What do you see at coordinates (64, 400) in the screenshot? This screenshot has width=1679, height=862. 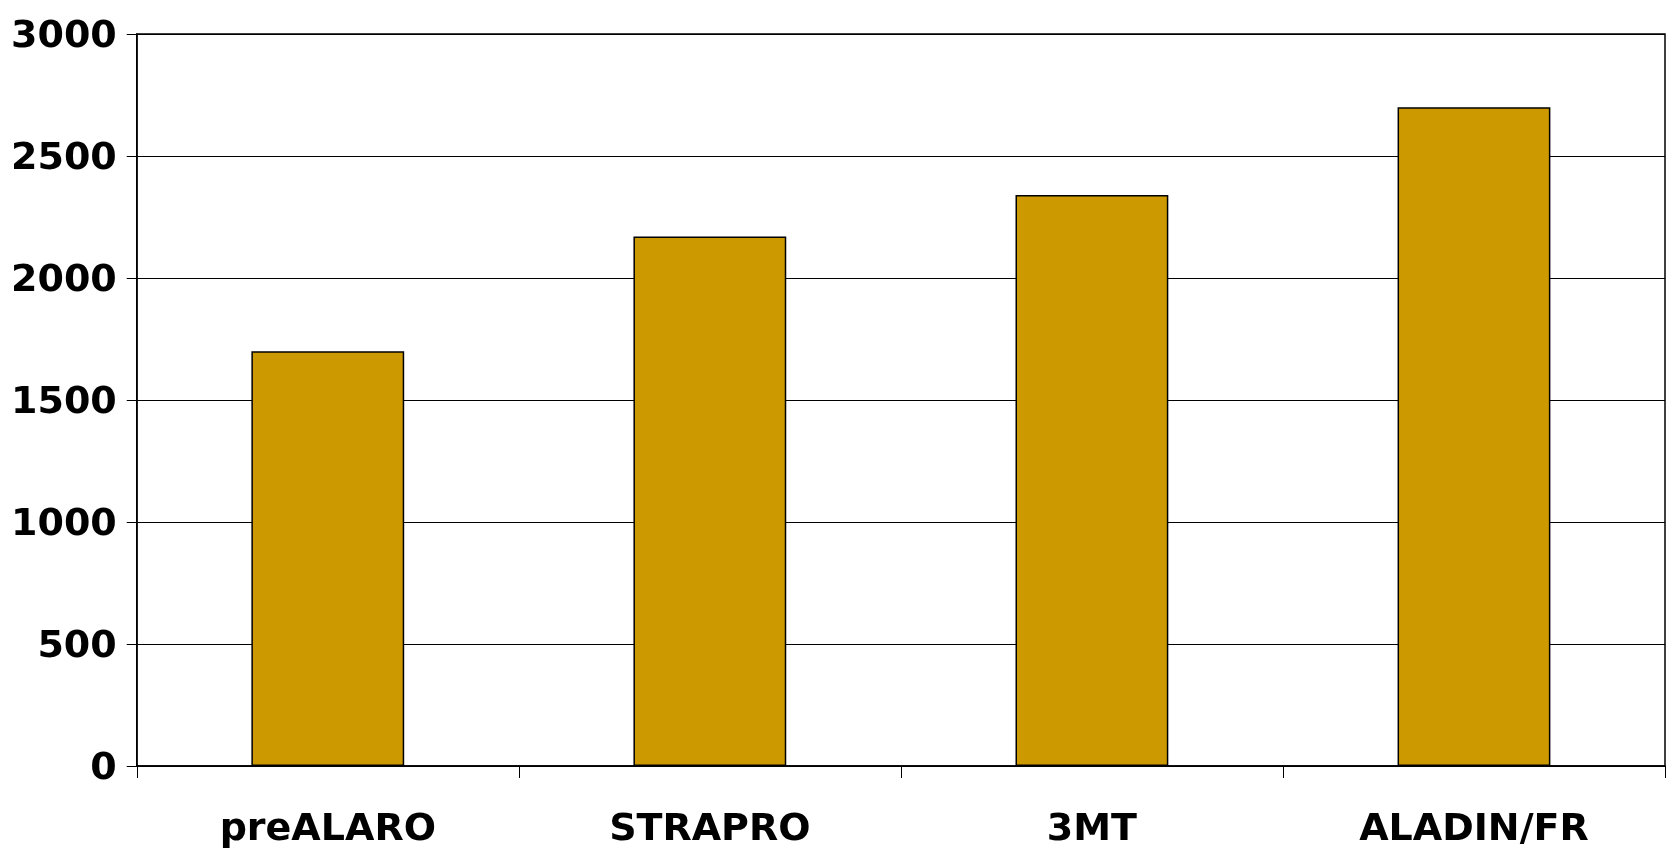 I see `y-tick-label: 1500` at bounding box center [64, 400].